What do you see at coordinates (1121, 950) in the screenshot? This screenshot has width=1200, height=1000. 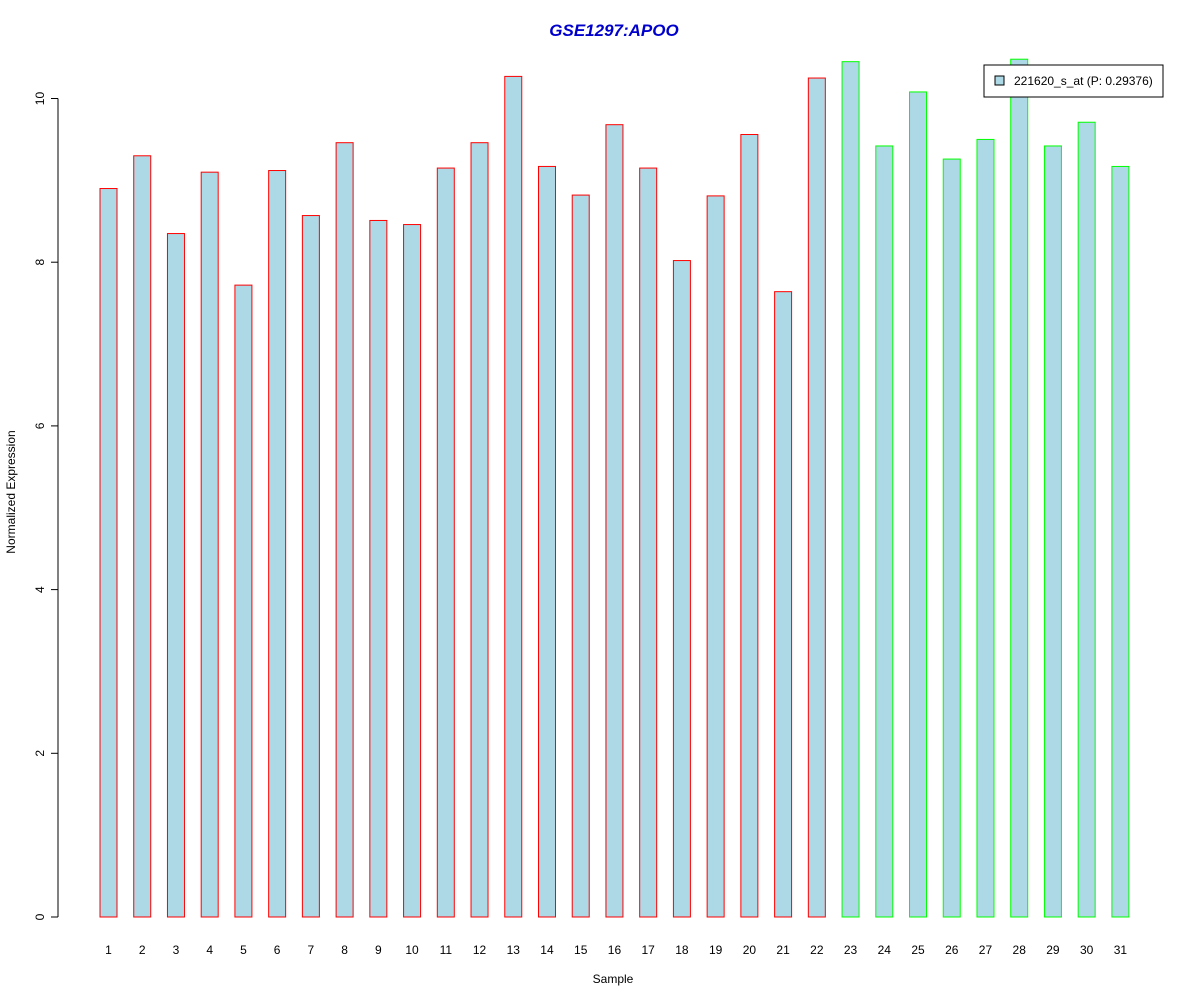 I see `x-tick-label: 31` at bounding box center [1121, 950].